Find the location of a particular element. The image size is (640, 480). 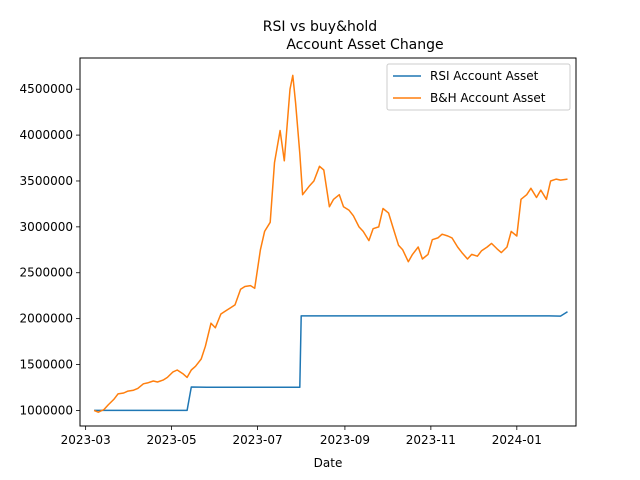

y-tick-label: 1500000 is located at coordinates (46, 365).